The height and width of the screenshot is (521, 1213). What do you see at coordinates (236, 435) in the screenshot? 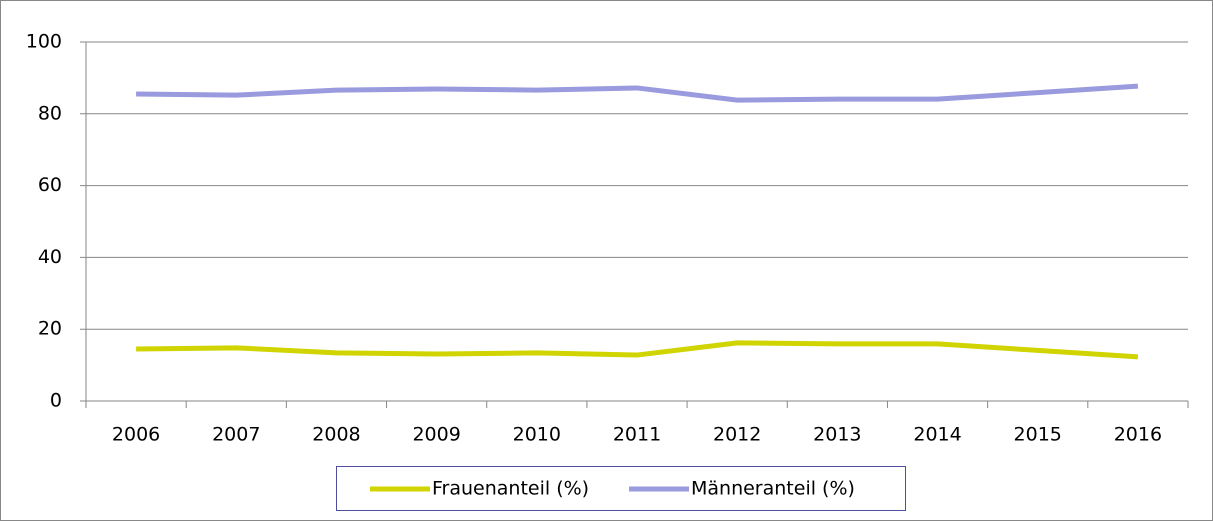
I see `x-tick-label: 2007` at bounding box center [236, 435].